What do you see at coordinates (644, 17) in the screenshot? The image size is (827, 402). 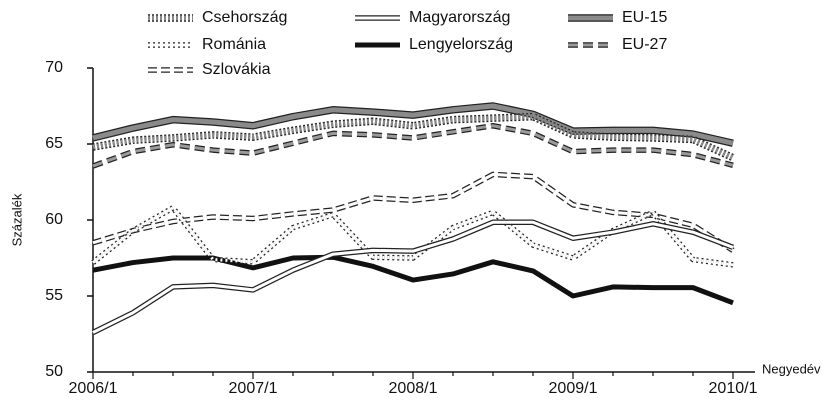 I see `legend-label: EU-15` at bounding box center [644, 17].